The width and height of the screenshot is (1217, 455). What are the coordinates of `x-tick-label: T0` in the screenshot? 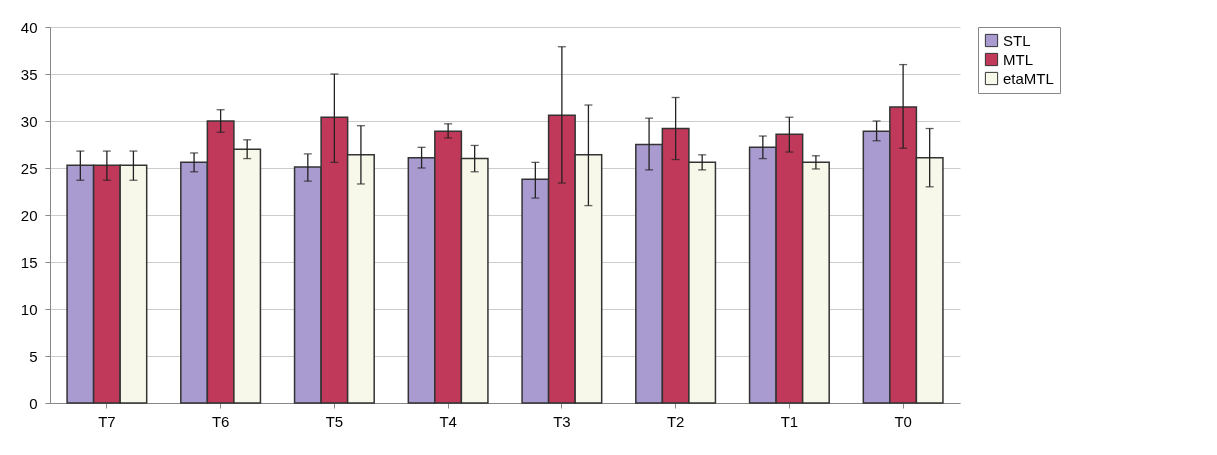 It's located at (903, 421).